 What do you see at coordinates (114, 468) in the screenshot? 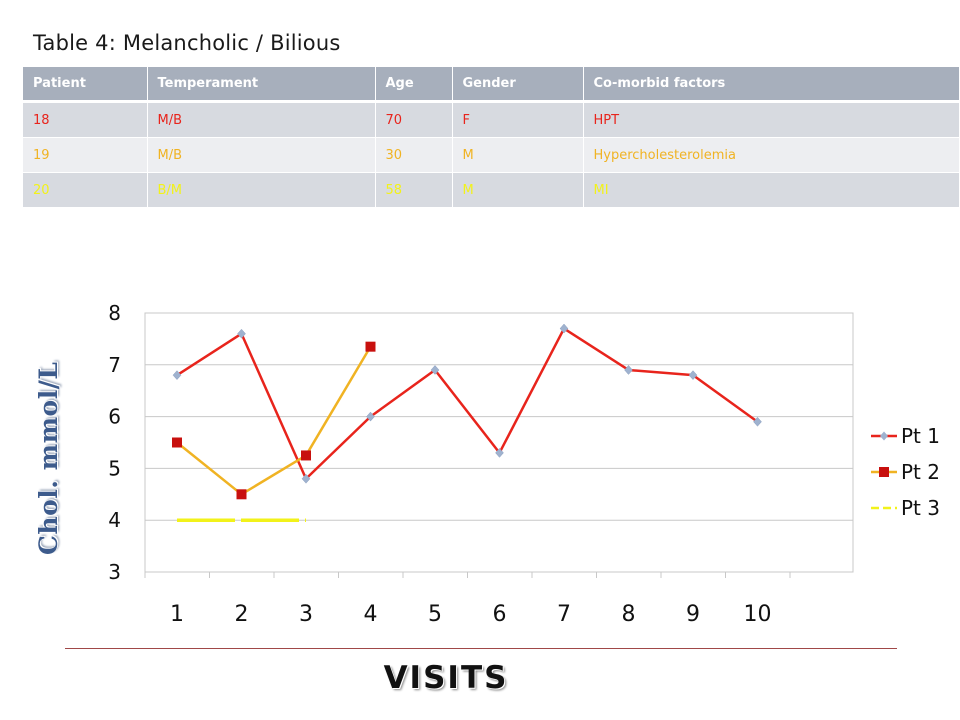
I see `y-tick-label: 5` at bounding box center [114, 468].